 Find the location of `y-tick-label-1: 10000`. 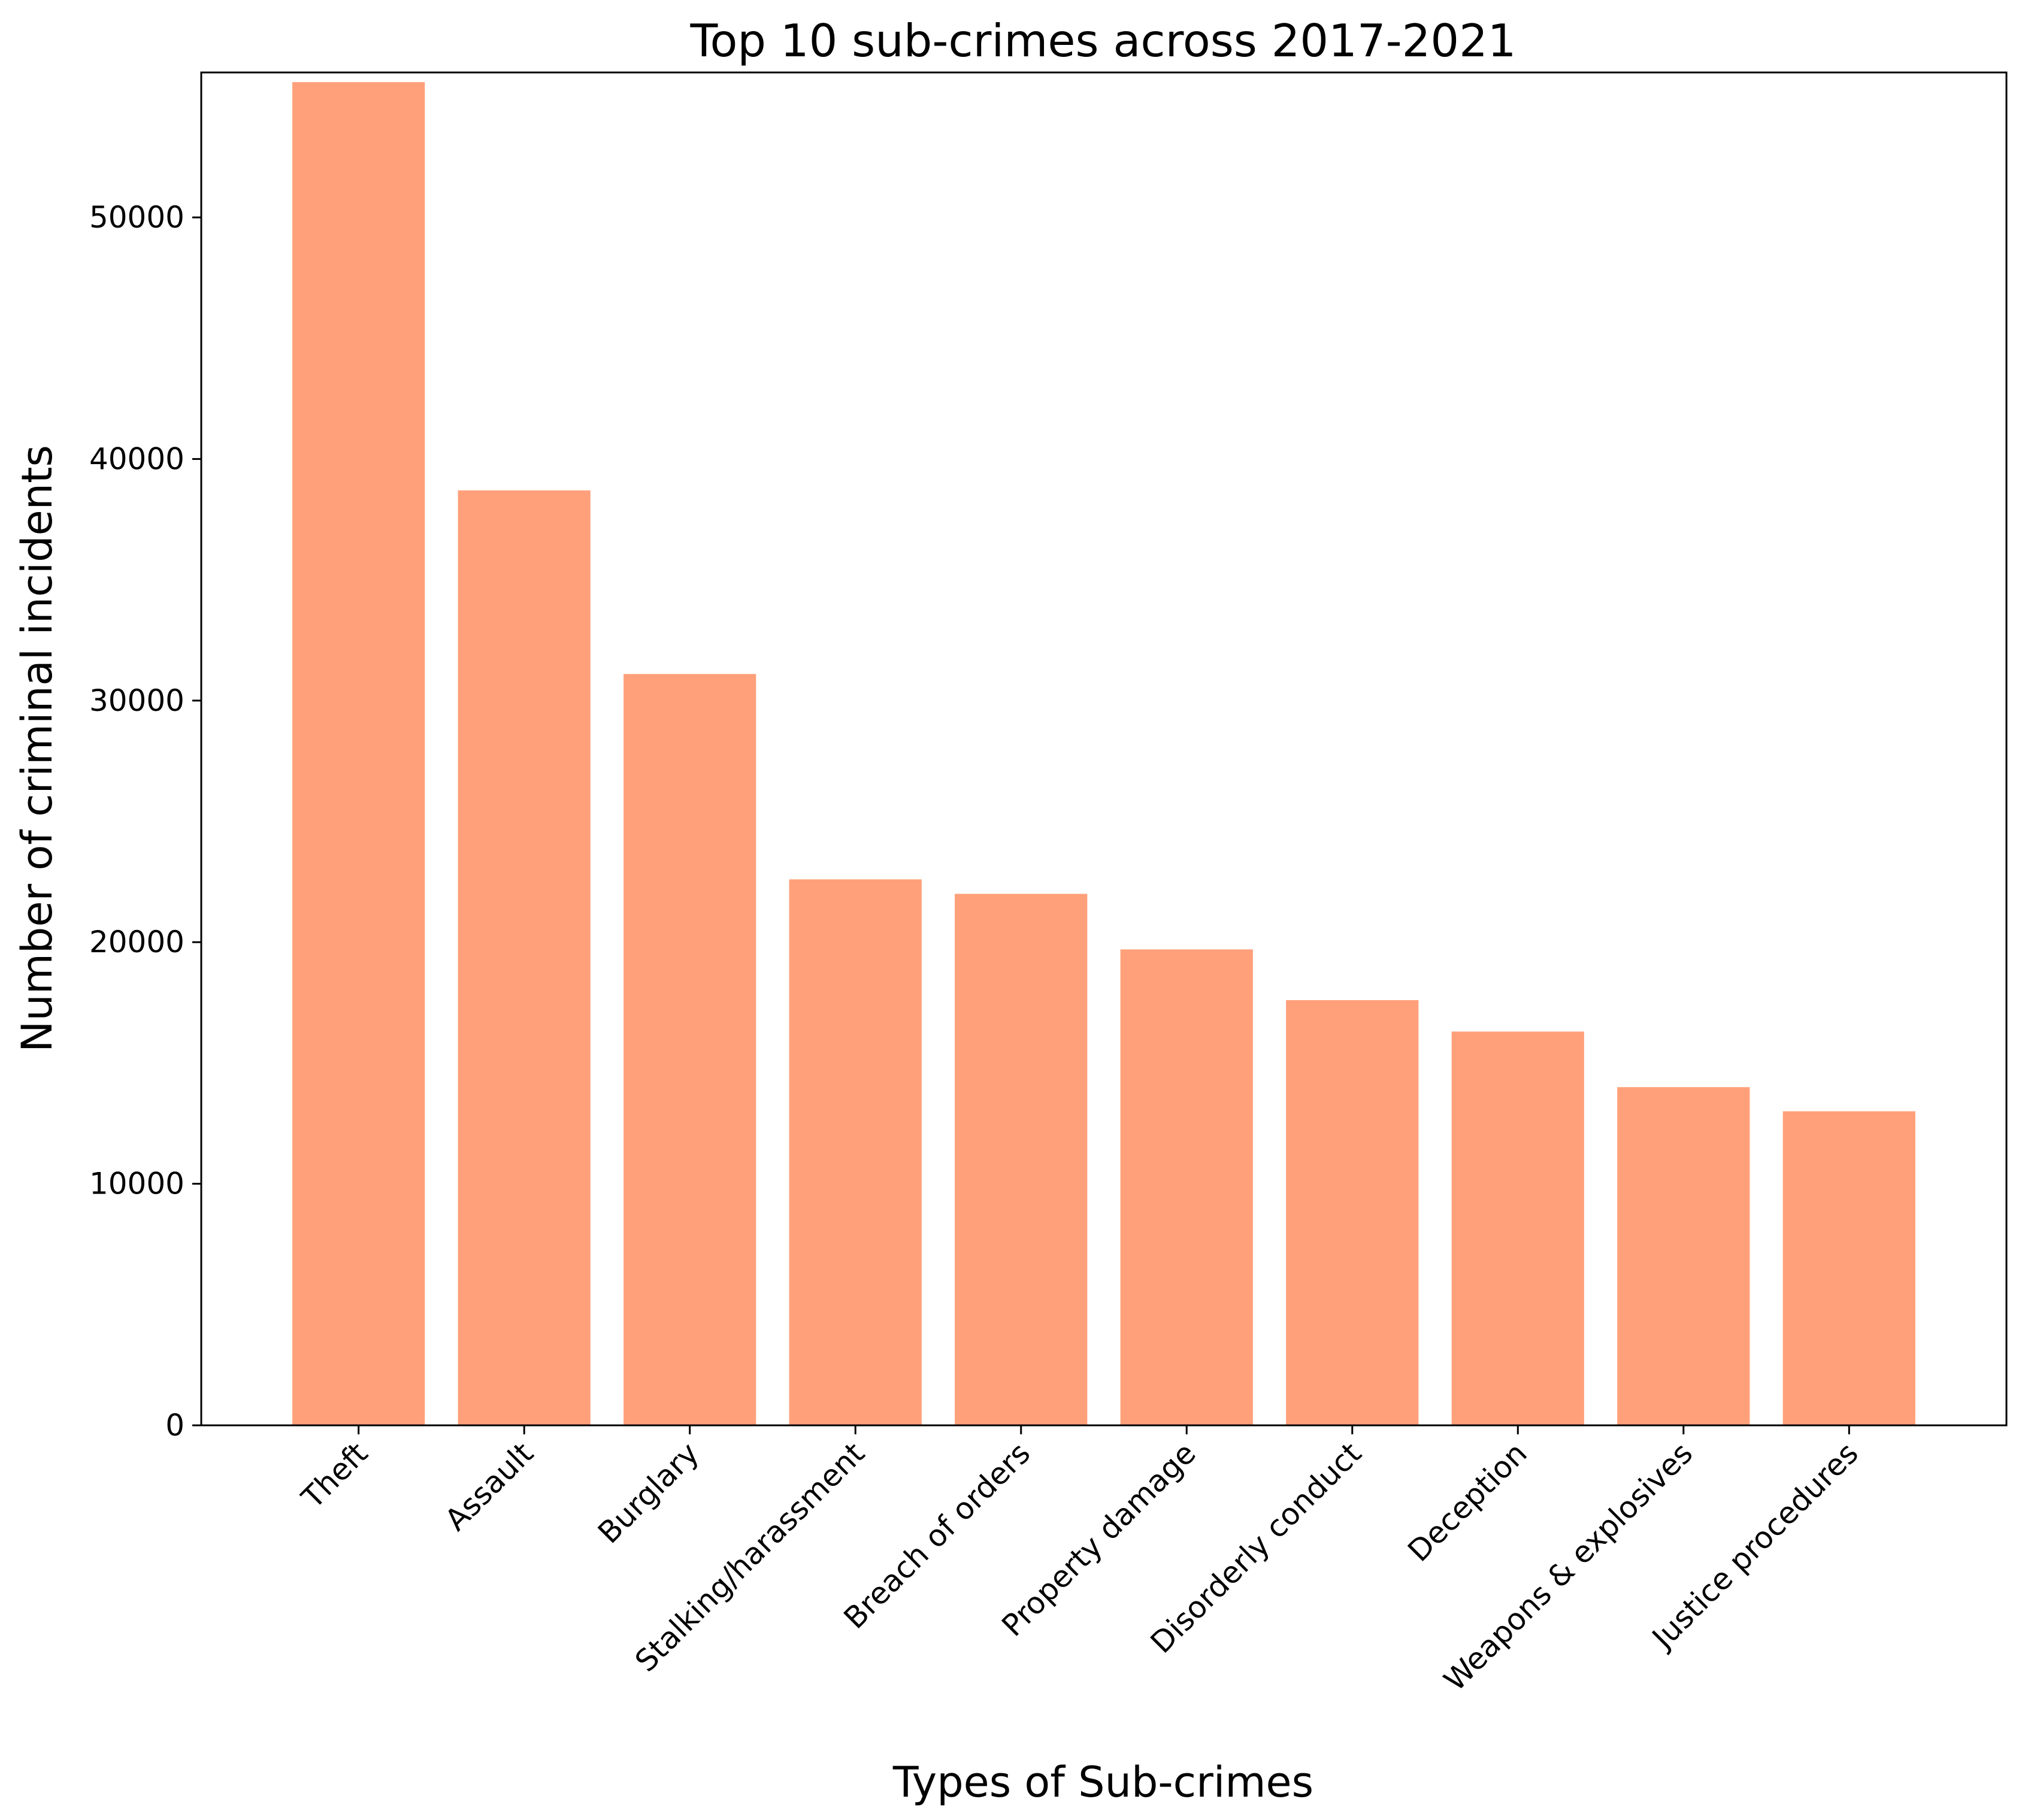

y-tick-label-1: 10000 is located at coordinates (136, 1184).